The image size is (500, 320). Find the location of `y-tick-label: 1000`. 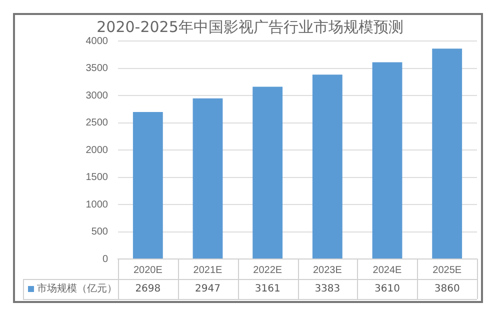

y-tick-label: 1000 is located at coordinates (97, 204).